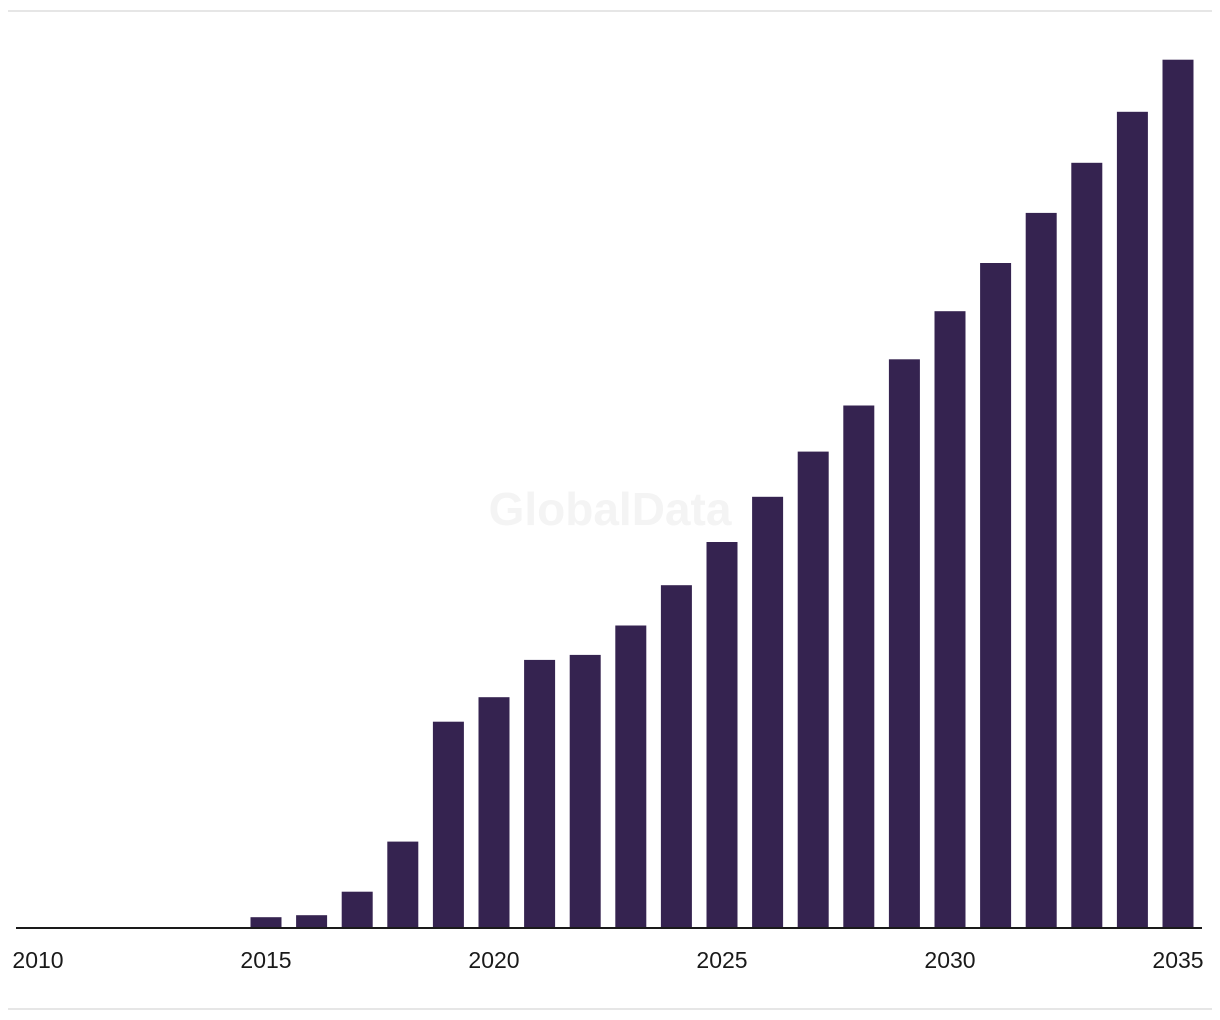  What do you see at coordinates (403, 884) in the screenshot?
I see `bar-2018` at bounding box center [403, 884].